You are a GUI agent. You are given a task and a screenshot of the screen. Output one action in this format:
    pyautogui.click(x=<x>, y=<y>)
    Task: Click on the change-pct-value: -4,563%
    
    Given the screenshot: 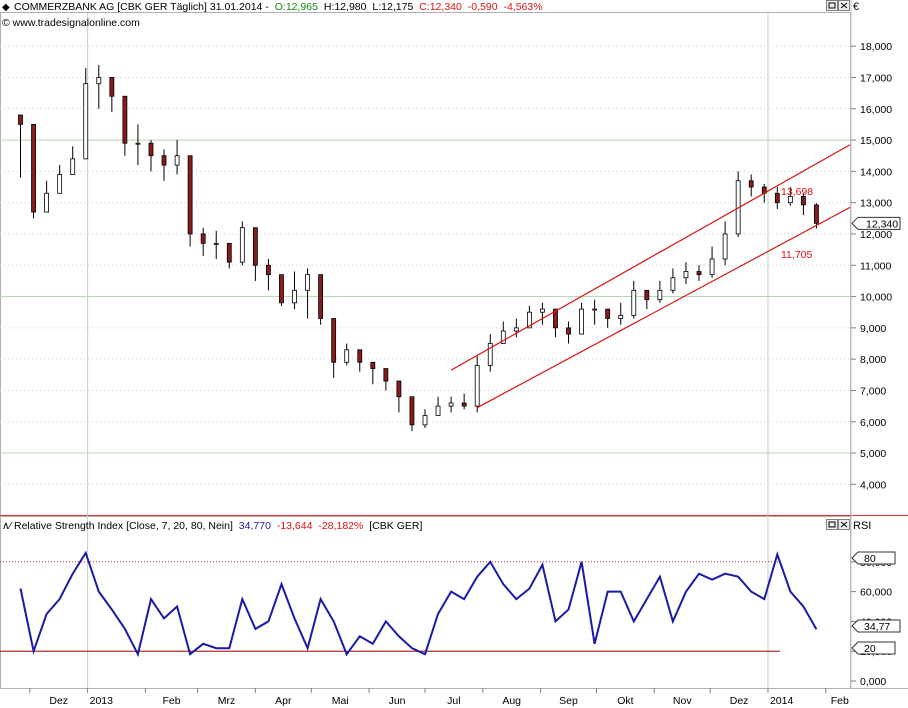 What is the action you would take?
    pyautogui.click(x=522, y=7)
    